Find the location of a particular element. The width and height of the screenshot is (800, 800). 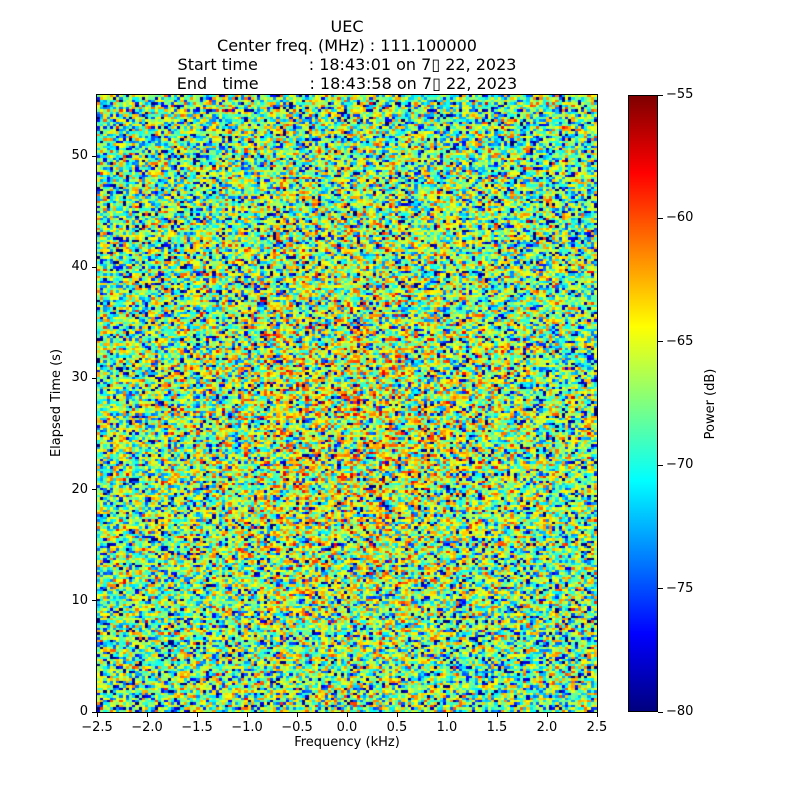

y-axis-label: Elapsed Time (s) is located at coordinates (56, 403).